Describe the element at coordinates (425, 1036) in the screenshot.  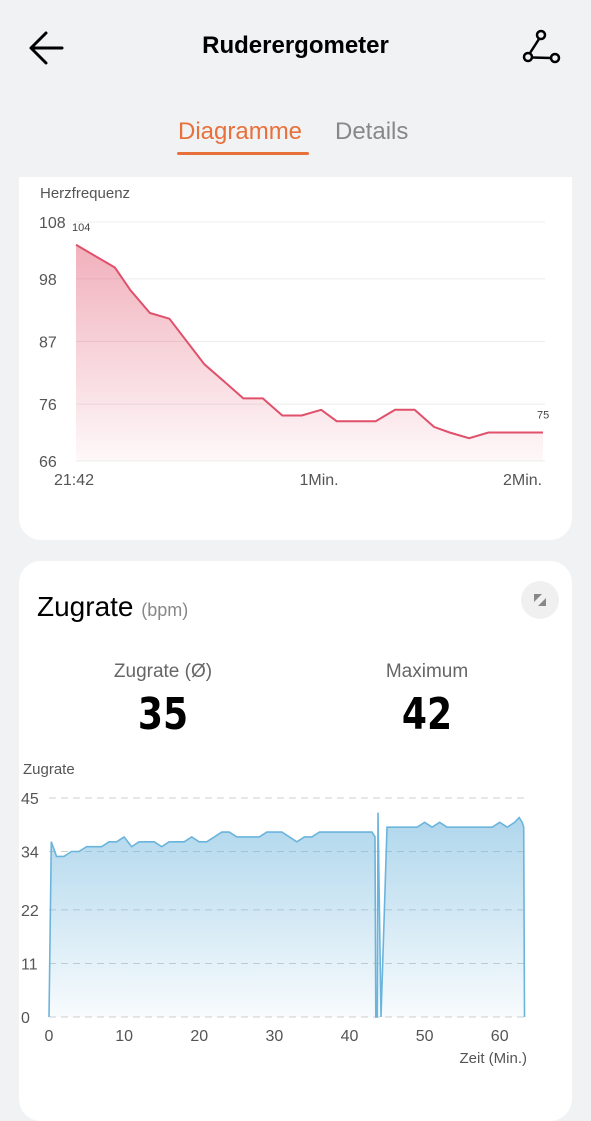
I see `x-tick-label: 50` at that location.